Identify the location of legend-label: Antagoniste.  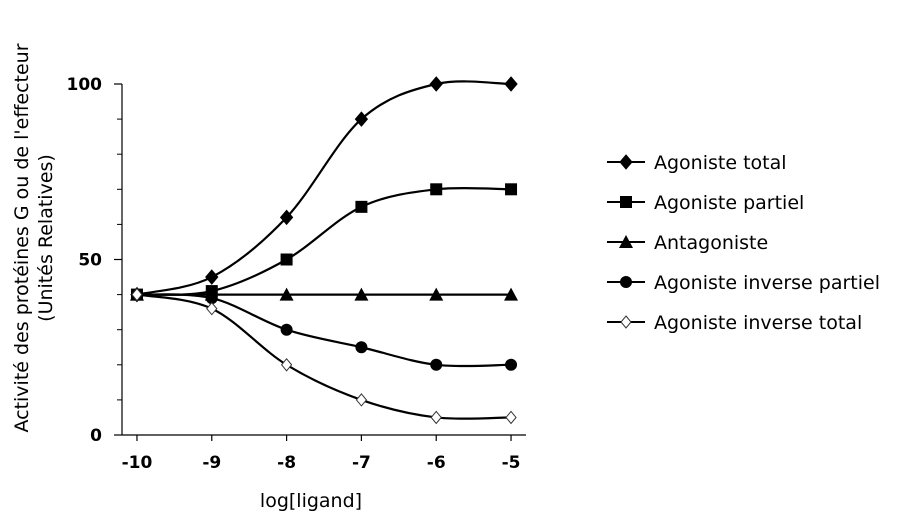
(711, 243).